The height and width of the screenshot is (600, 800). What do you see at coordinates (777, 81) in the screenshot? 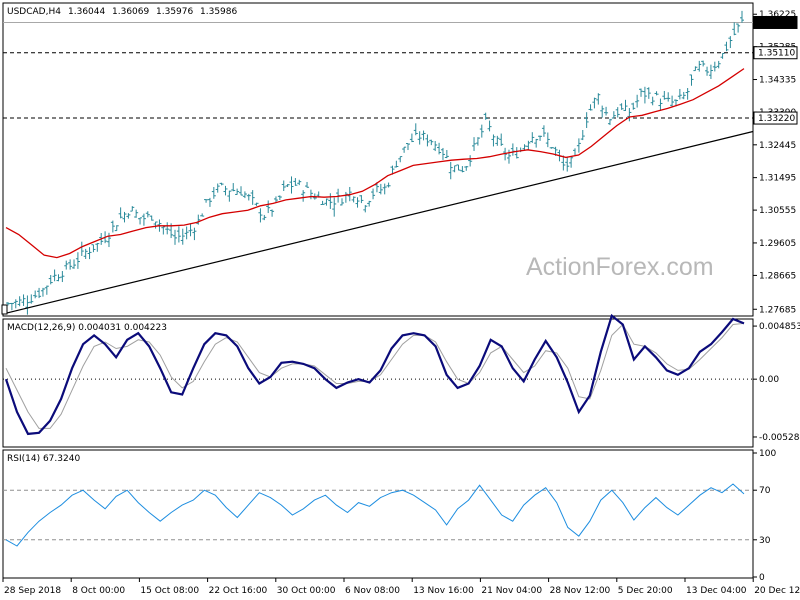
I see `price-tick-label: 1.34335` at bounding box center [777, 81].